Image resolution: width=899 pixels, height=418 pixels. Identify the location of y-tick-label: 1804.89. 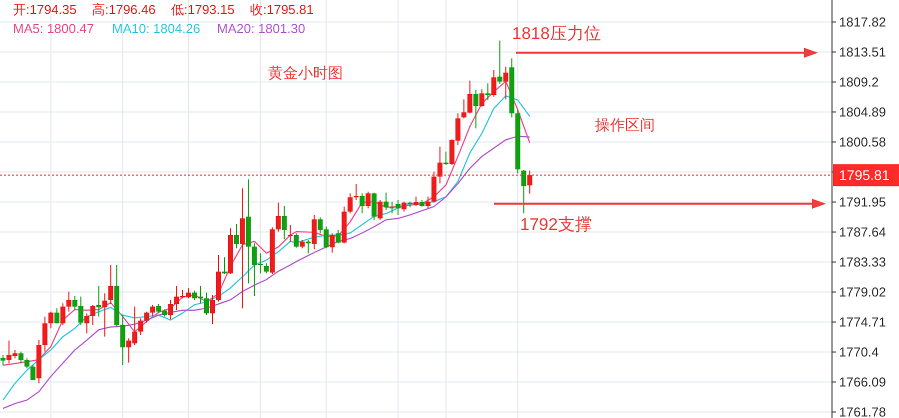
(862, 112).